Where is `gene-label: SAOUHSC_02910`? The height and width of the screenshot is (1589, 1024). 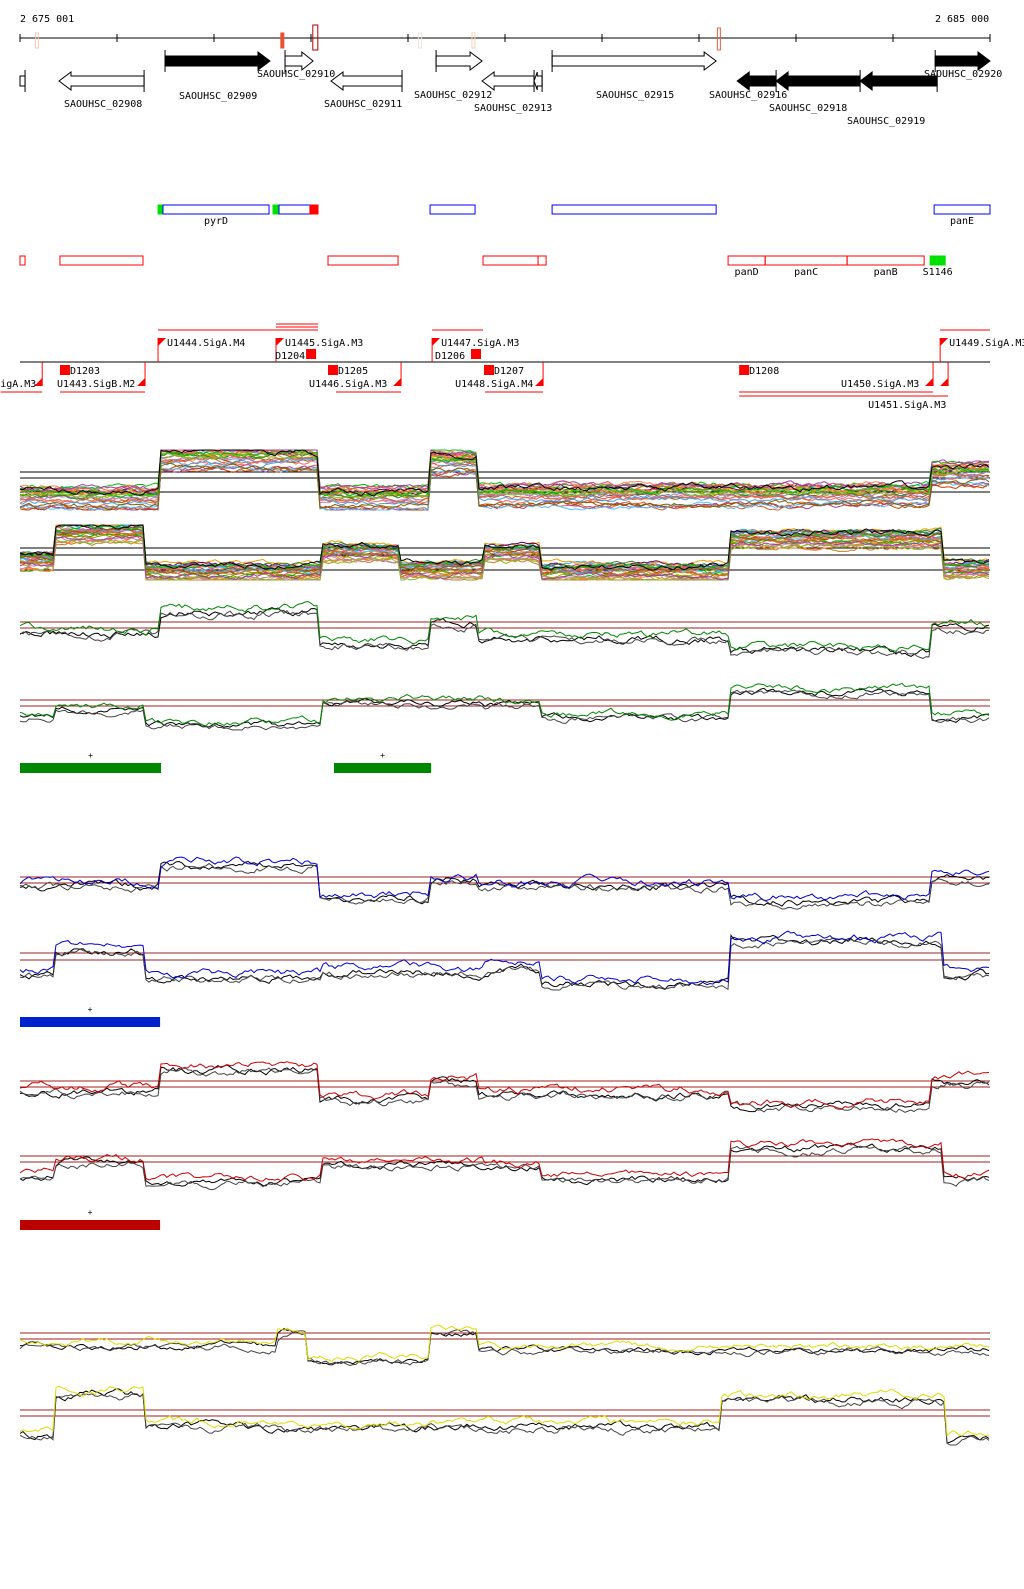 gene-label: SAOUHSC_02910 is located at coordinates (296, 74).